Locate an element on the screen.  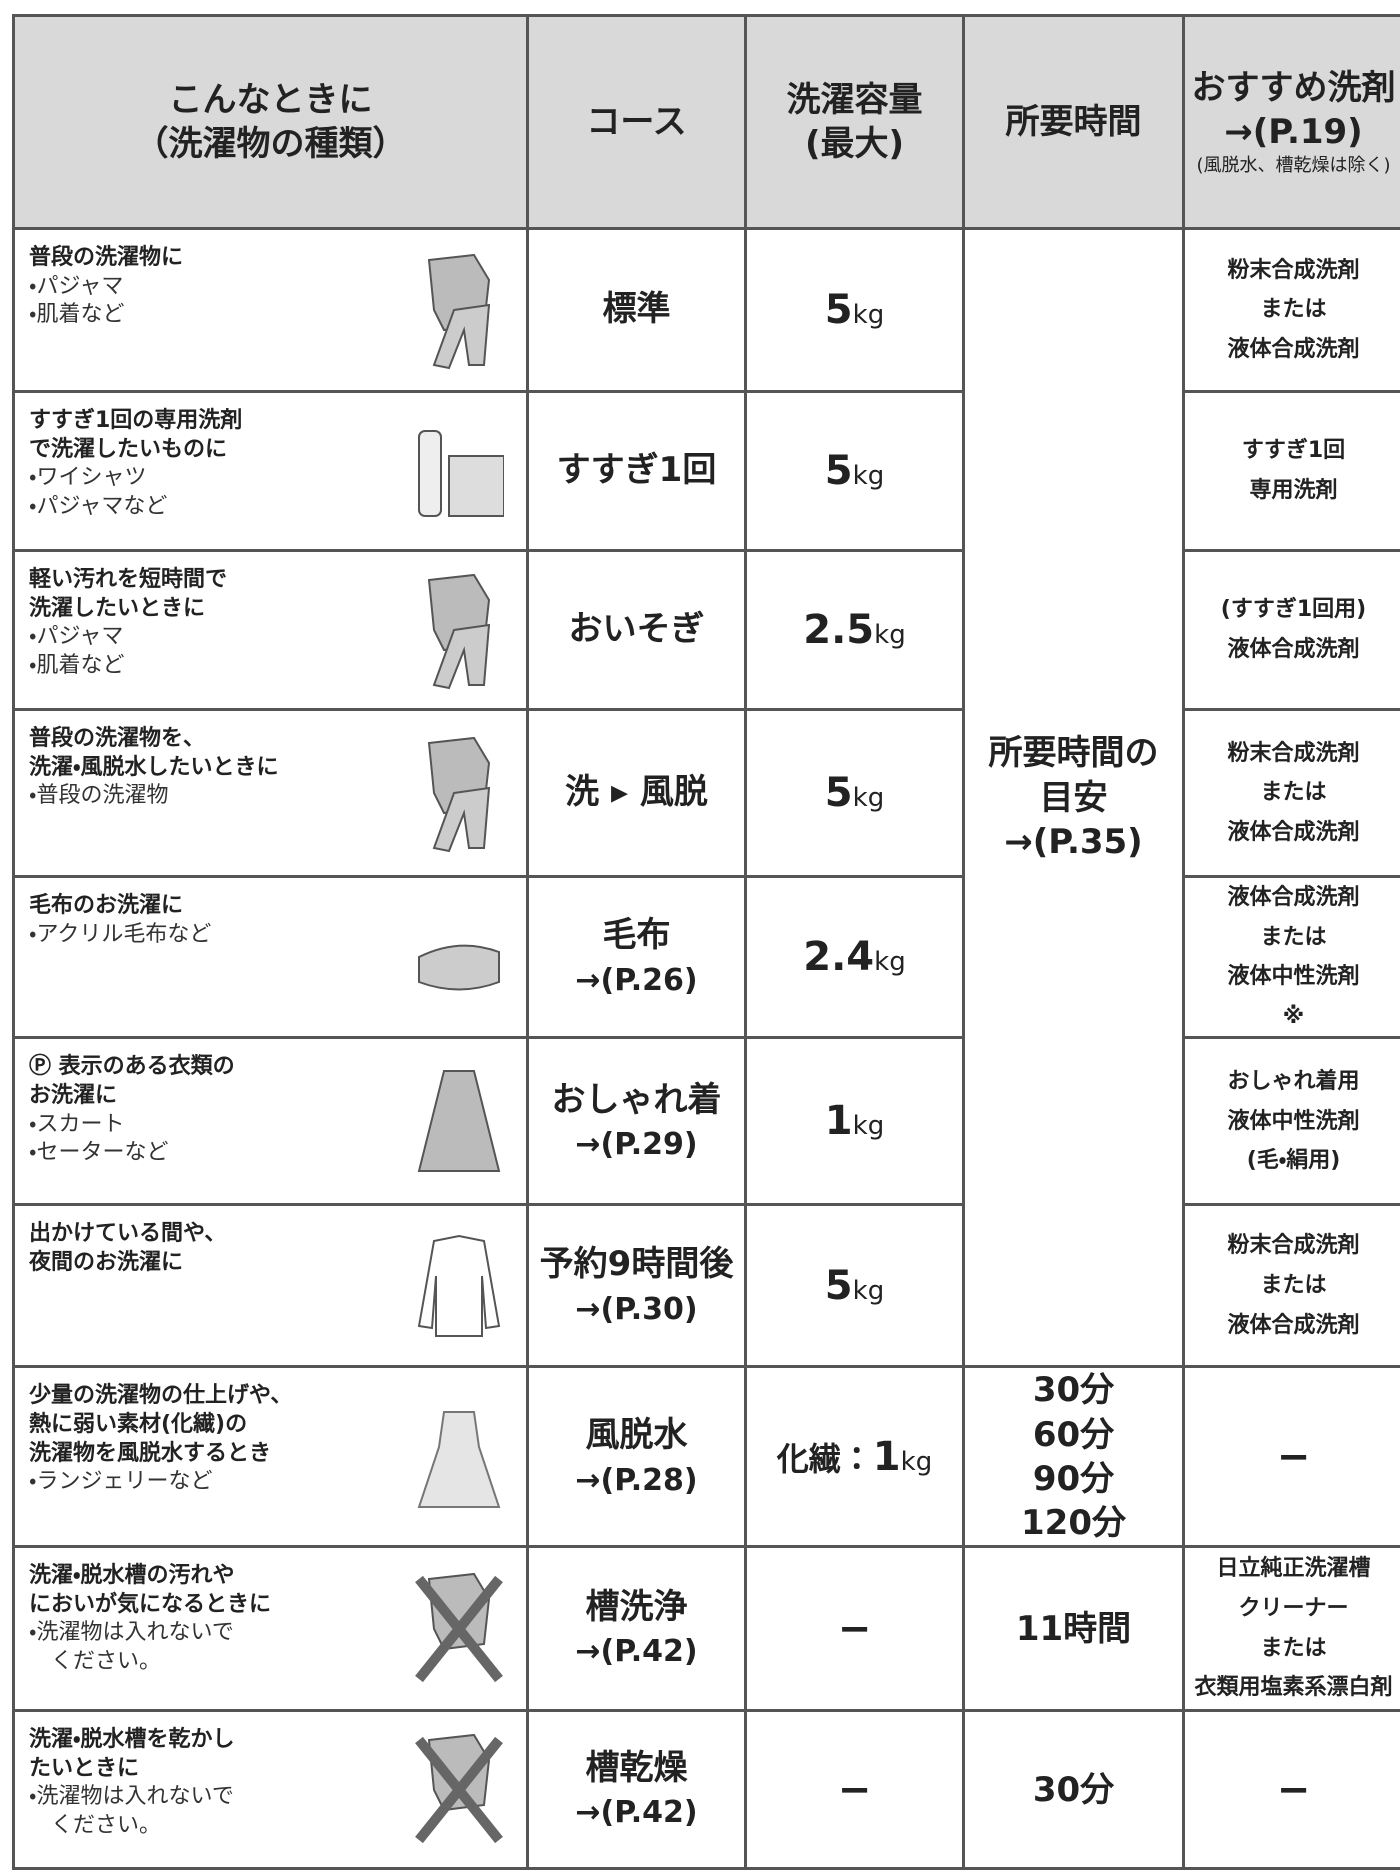
header-cell: 洗濯容量 (最大) is located at coordinates (855, 122).